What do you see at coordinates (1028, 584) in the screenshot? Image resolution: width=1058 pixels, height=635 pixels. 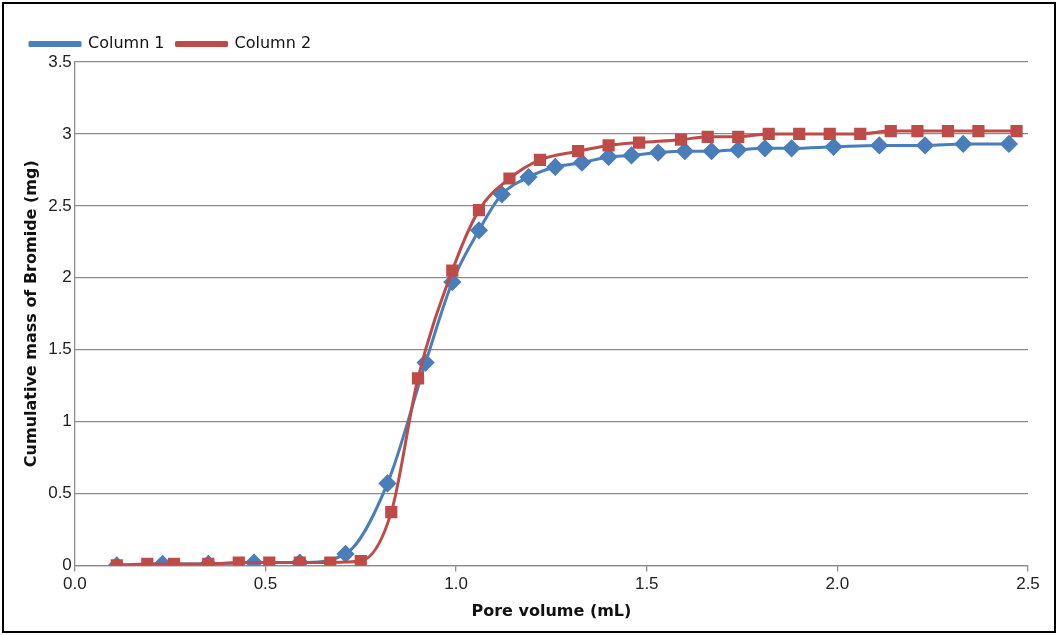 I see `x-tick-label: 2.5` at bounding box center [1028, 584].